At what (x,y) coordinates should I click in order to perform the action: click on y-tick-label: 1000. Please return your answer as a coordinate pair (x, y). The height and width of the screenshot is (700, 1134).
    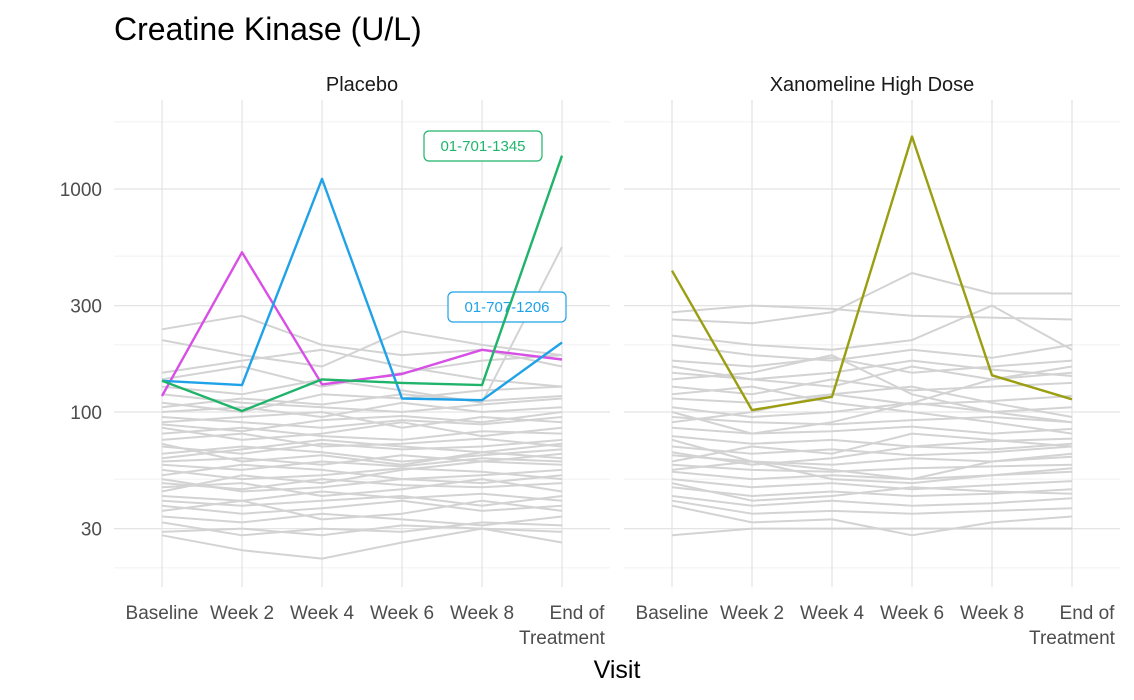
    Looking at the image, I should click on (81, 190).